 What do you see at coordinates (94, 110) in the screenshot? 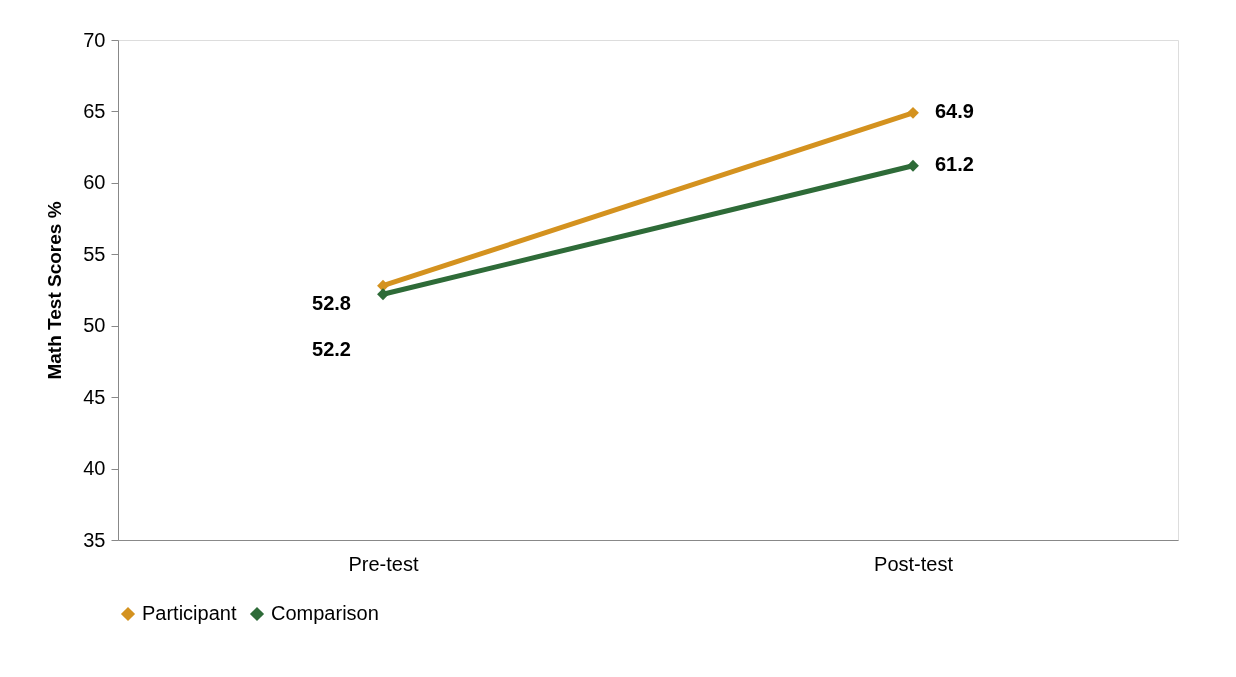
I see `y-tick-label: 65` at bounding box center [94, 110].